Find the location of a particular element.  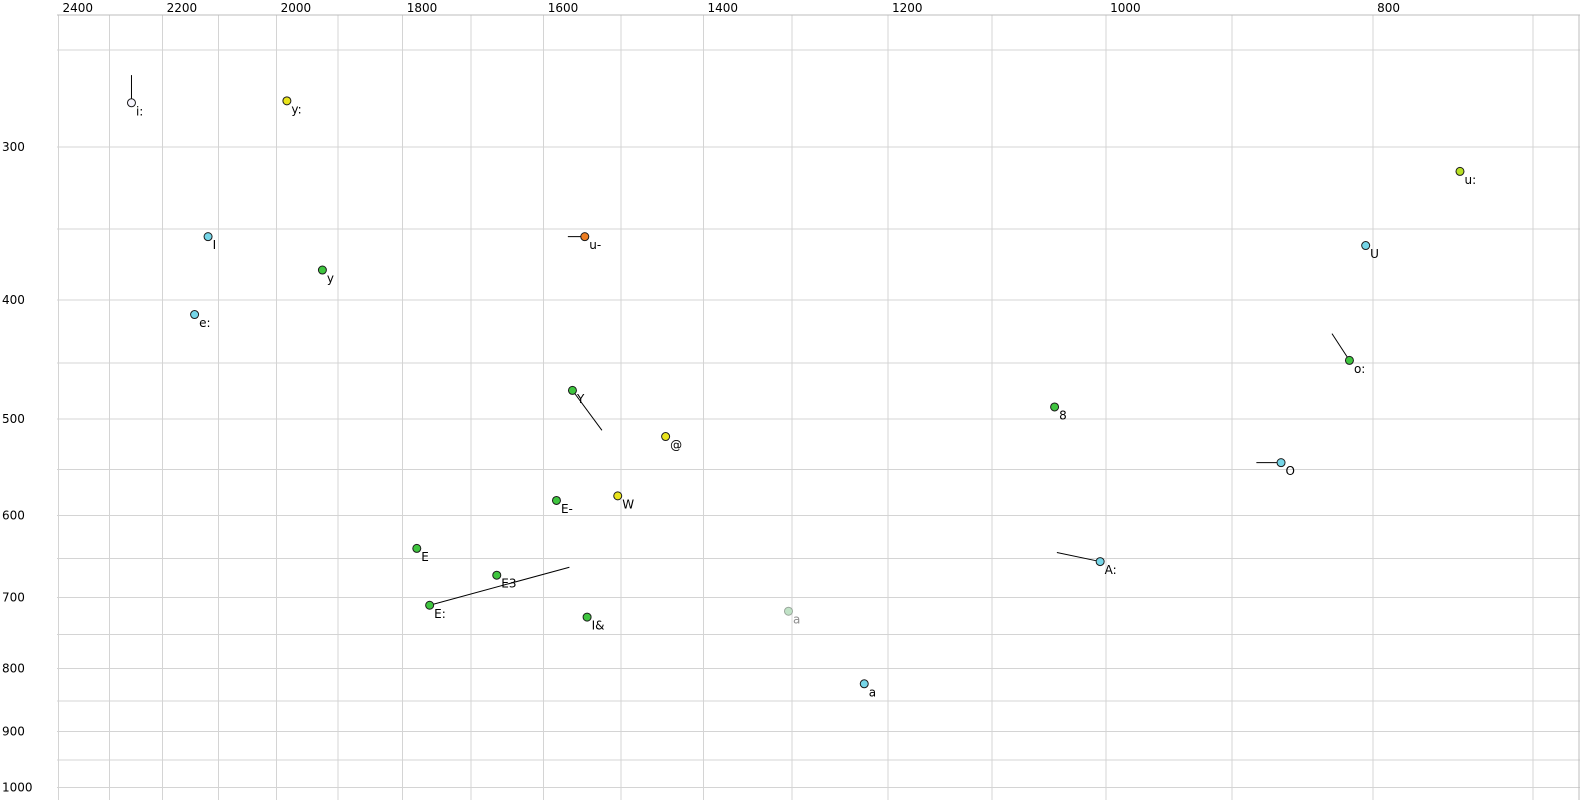

x-tick-label: 2000 is located at coordinates (296, 8).